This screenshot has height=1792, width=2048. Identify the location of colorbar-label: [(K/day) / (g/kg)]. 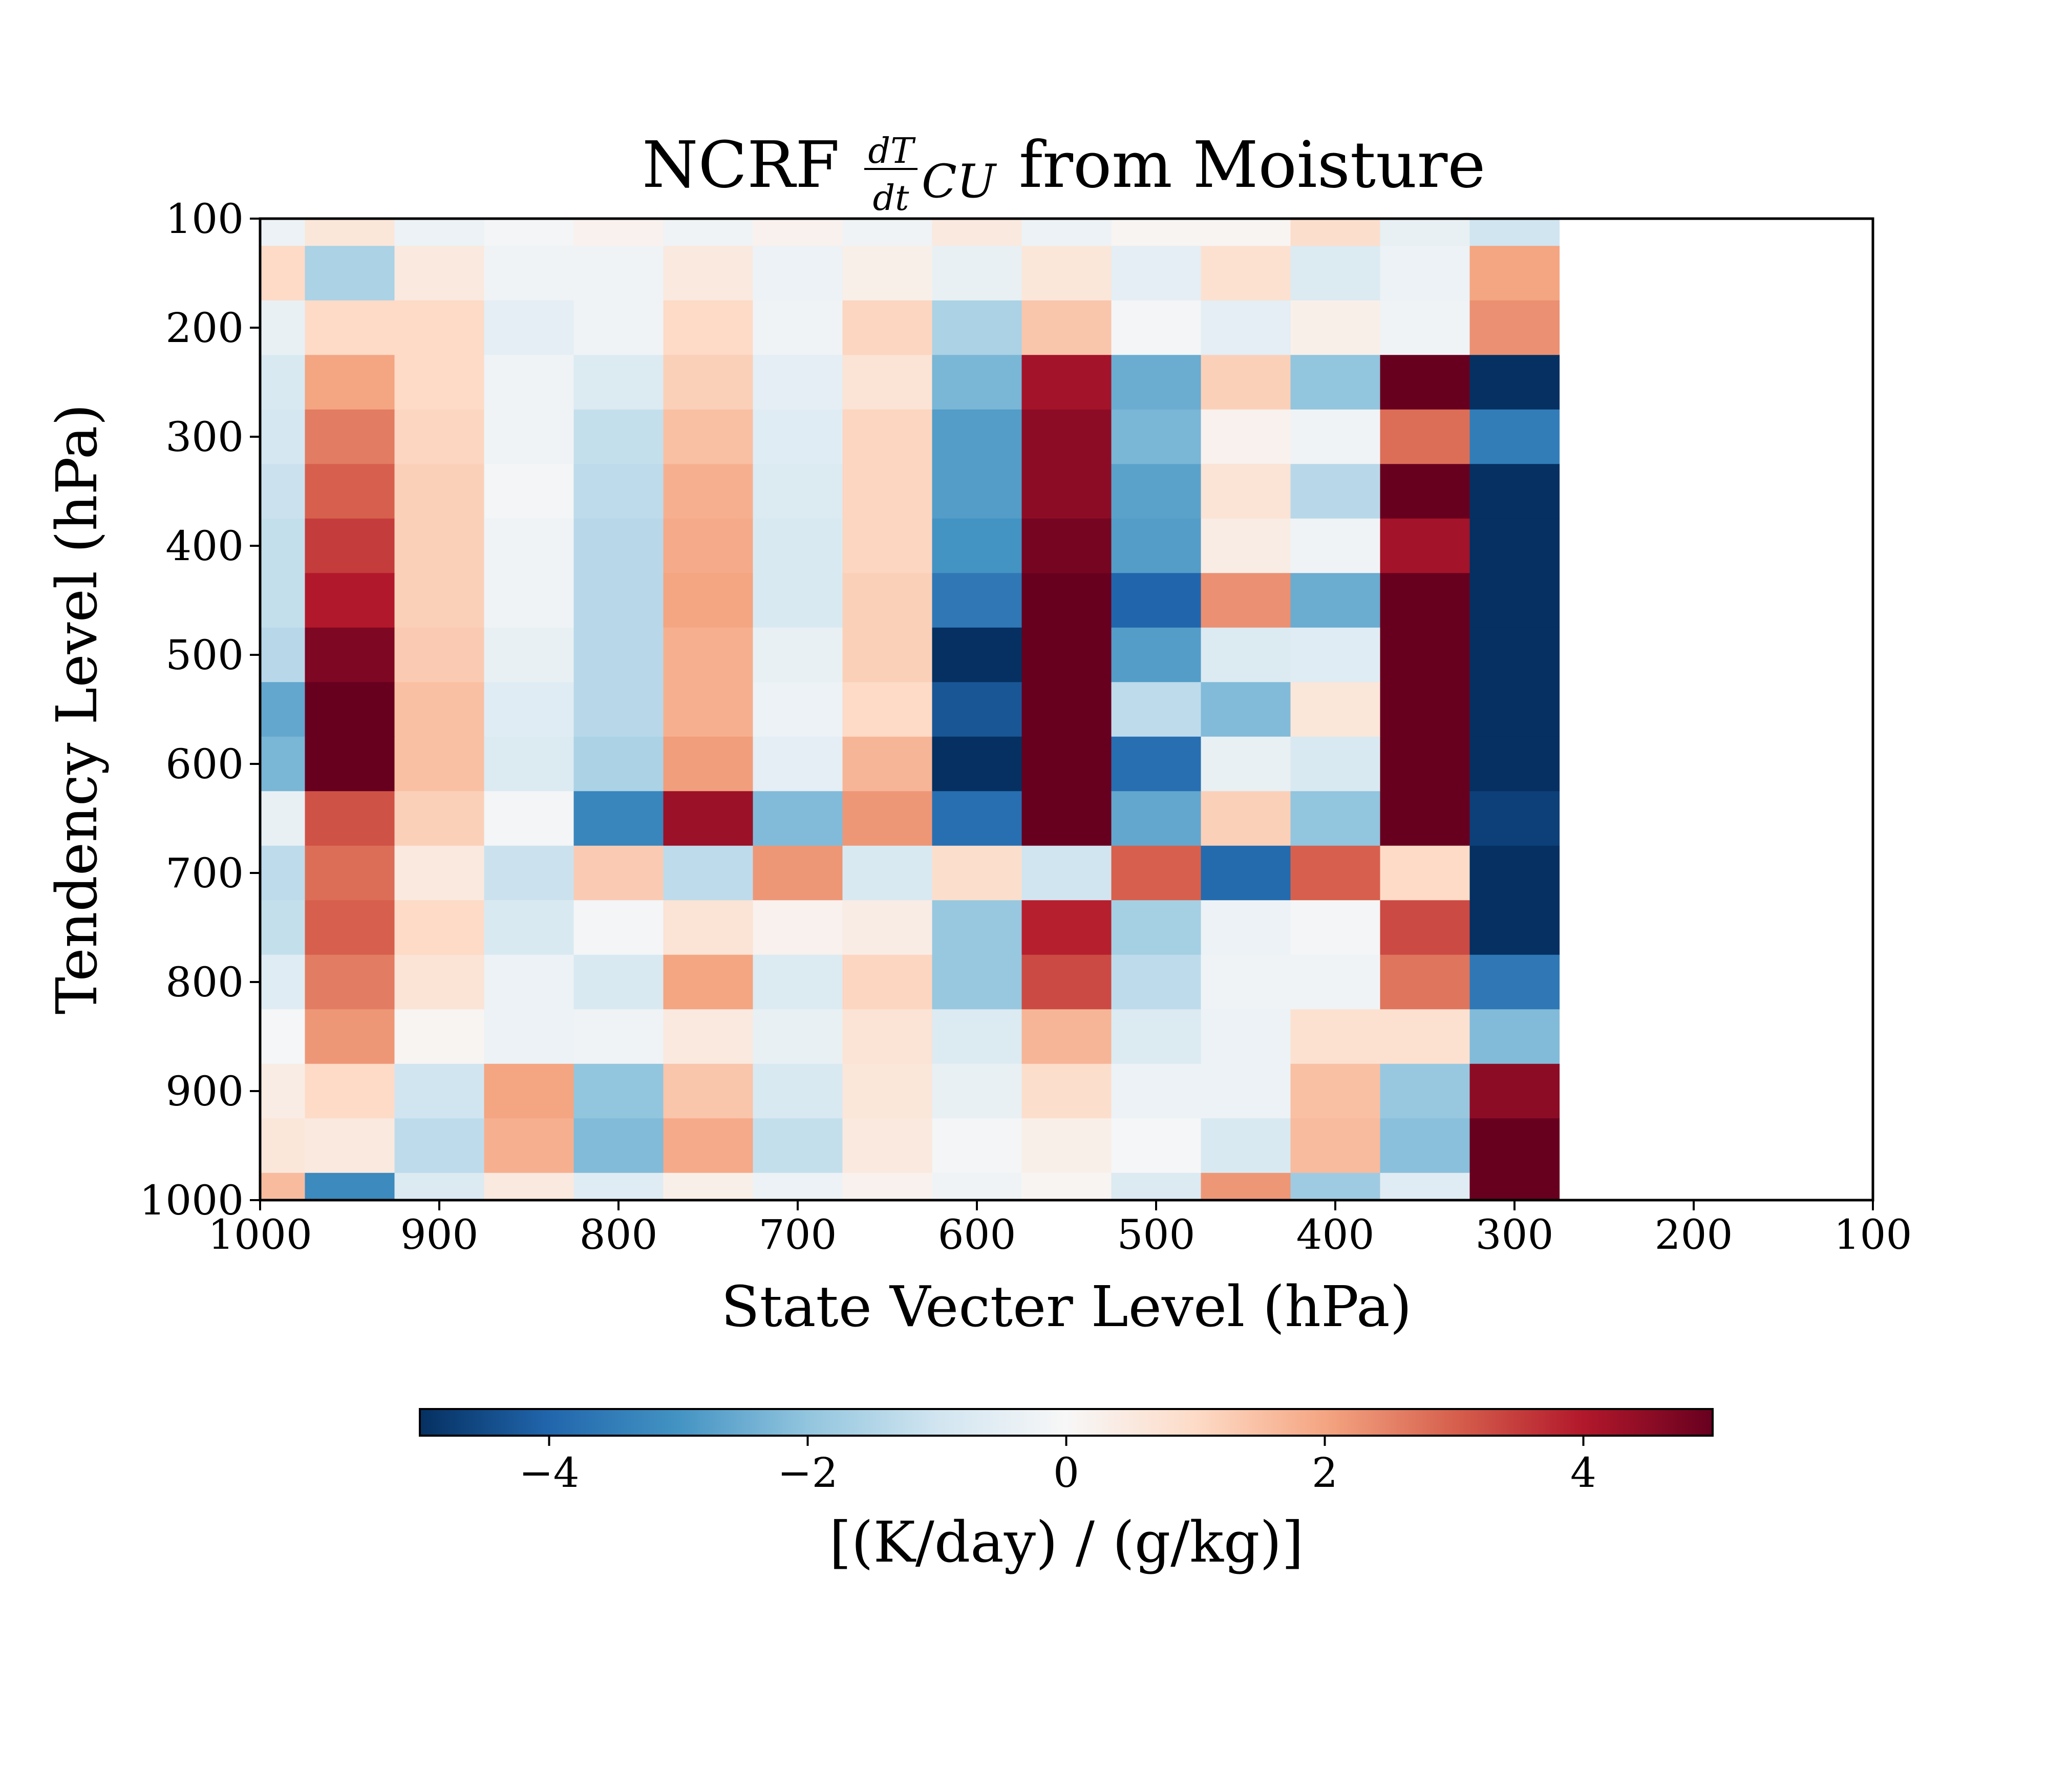
(1066, 1542).